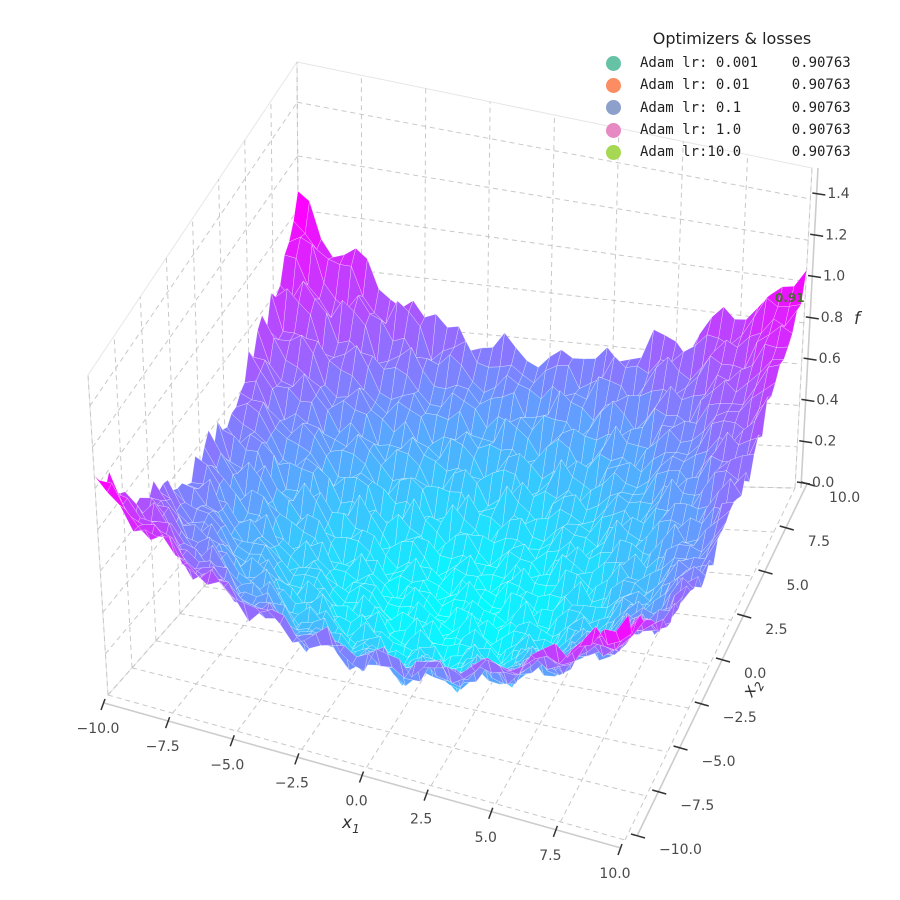 This screenshot has width=900, height=900. Describe the element at coordinates (776, 630) in the screenshot. I see `y-tick-label: 2.5` at that location.